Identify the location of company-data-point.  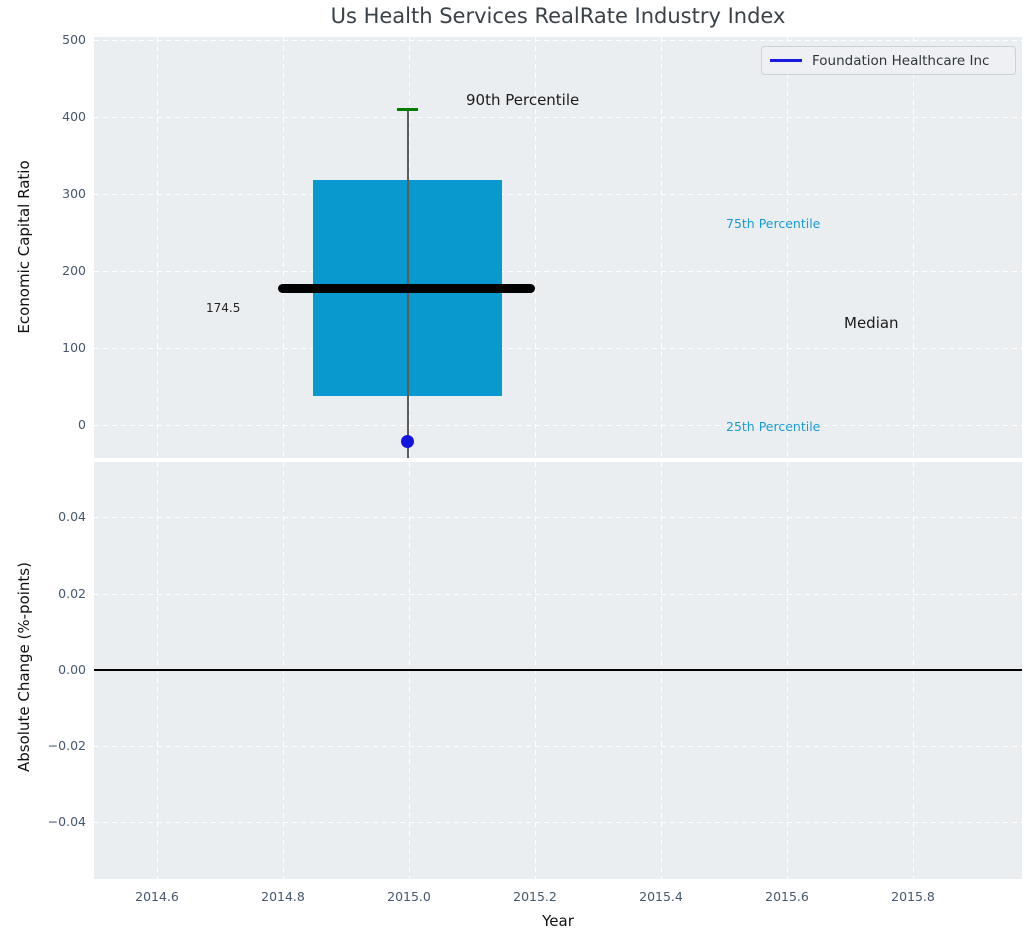
(407, 441).